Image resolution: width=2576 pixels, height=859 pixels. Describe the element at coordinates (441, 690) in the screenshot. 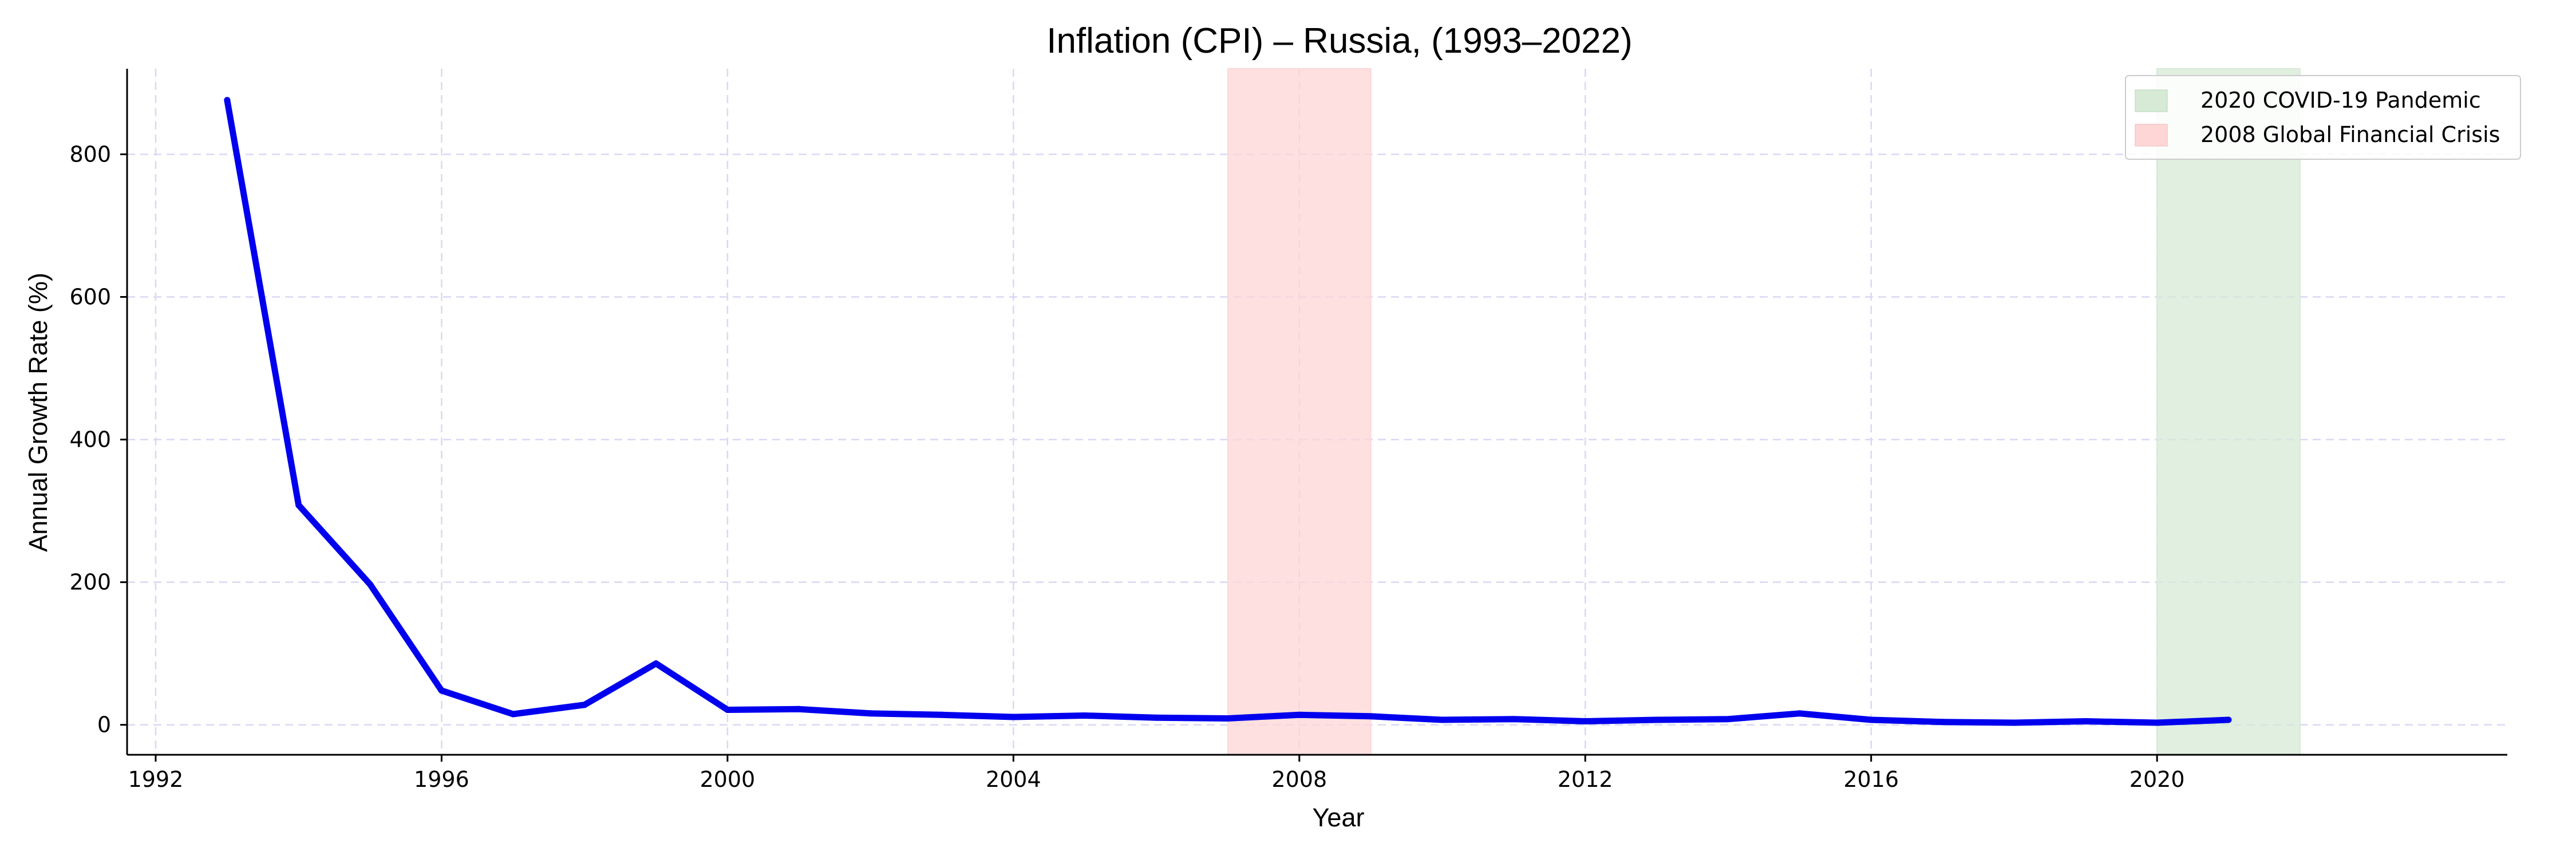

I see `data-point-1996` at that location.